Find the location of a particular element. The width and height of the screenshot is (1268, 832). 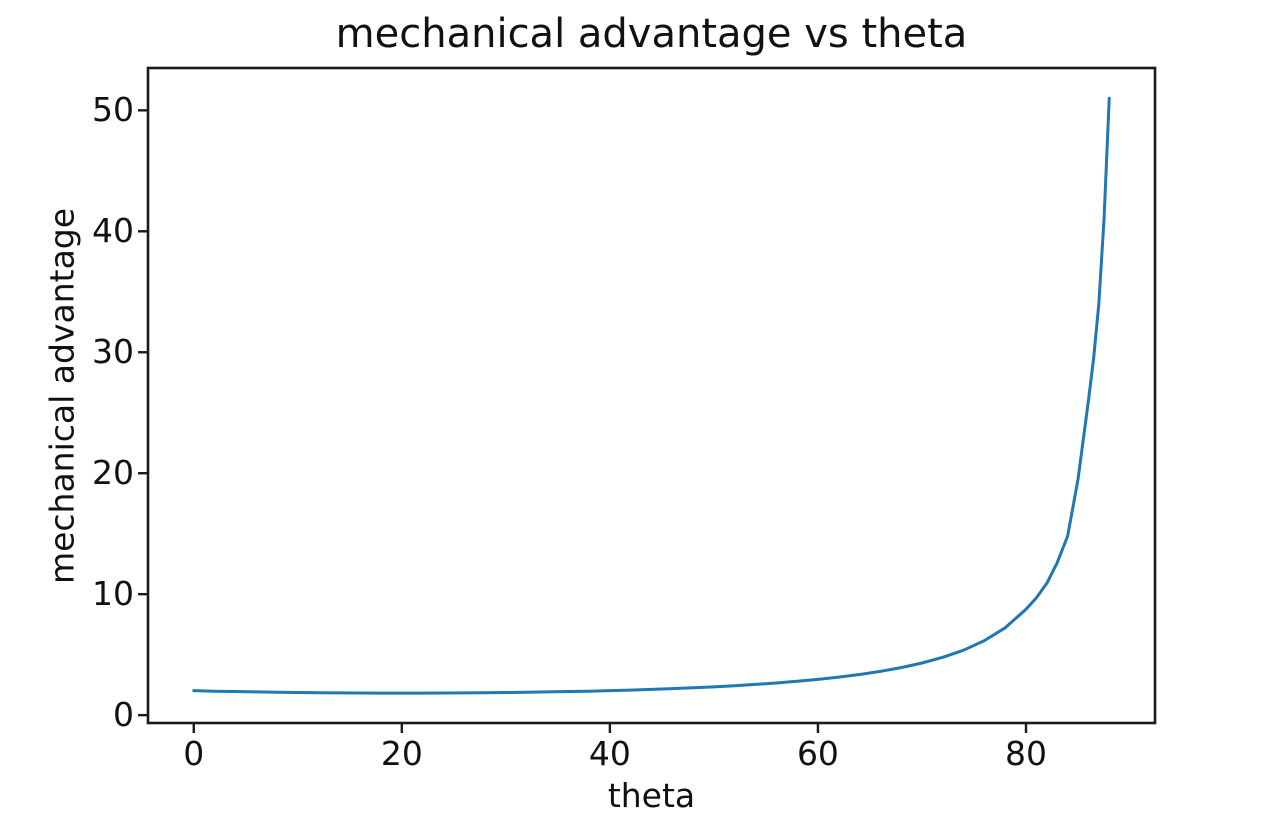

x-tick-label: 60 is located at coordinates (817, 753).